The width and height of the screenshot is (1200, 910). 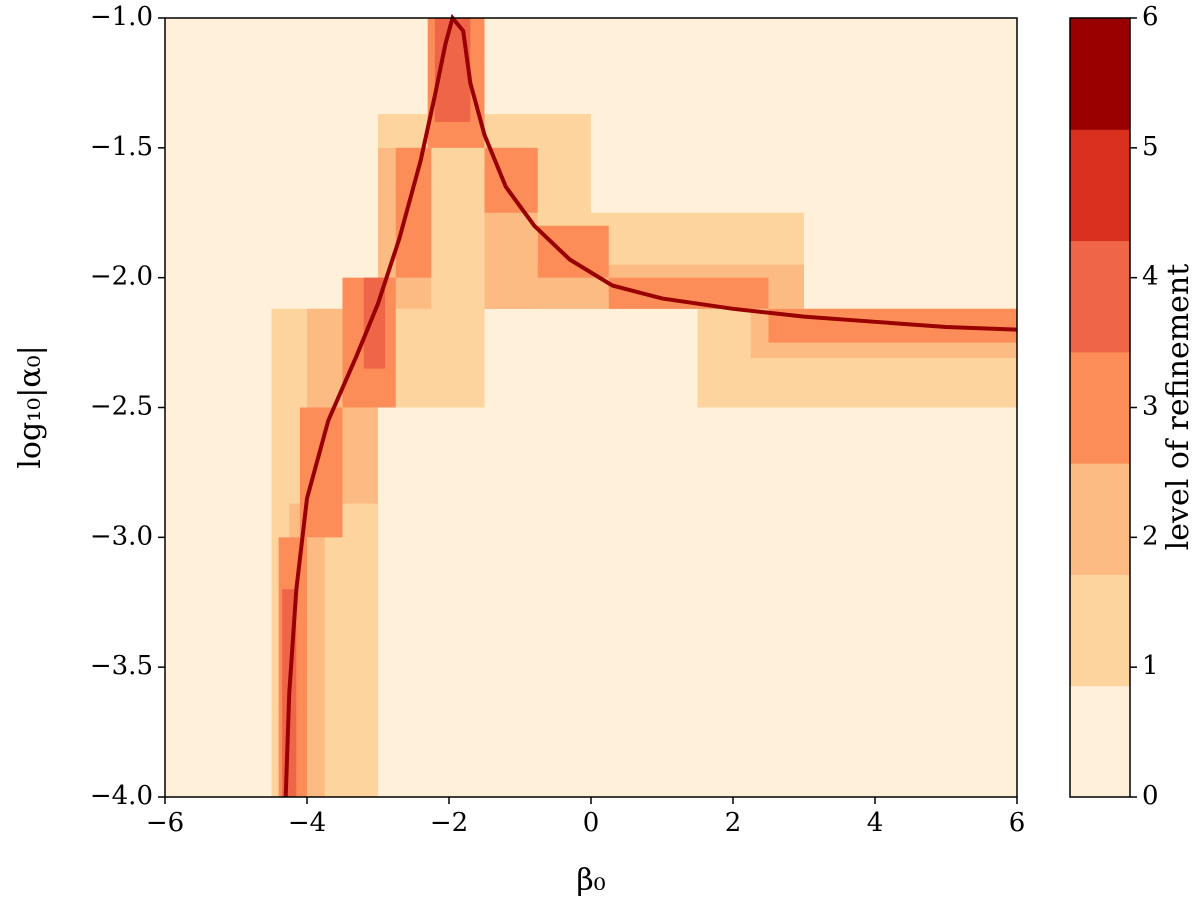 What do you see at coordinates (1178, 407) in the screenshot?
I see `colorbar-title: level of refinement` at bounding box center [1178, 407].